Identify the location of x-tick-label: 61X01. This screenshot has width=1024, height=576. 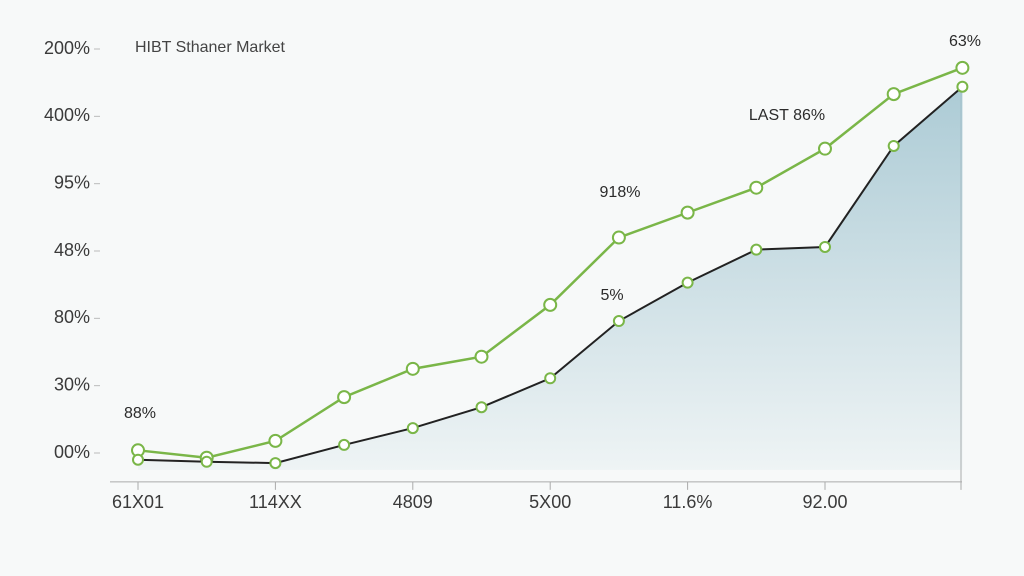
(138, 502).